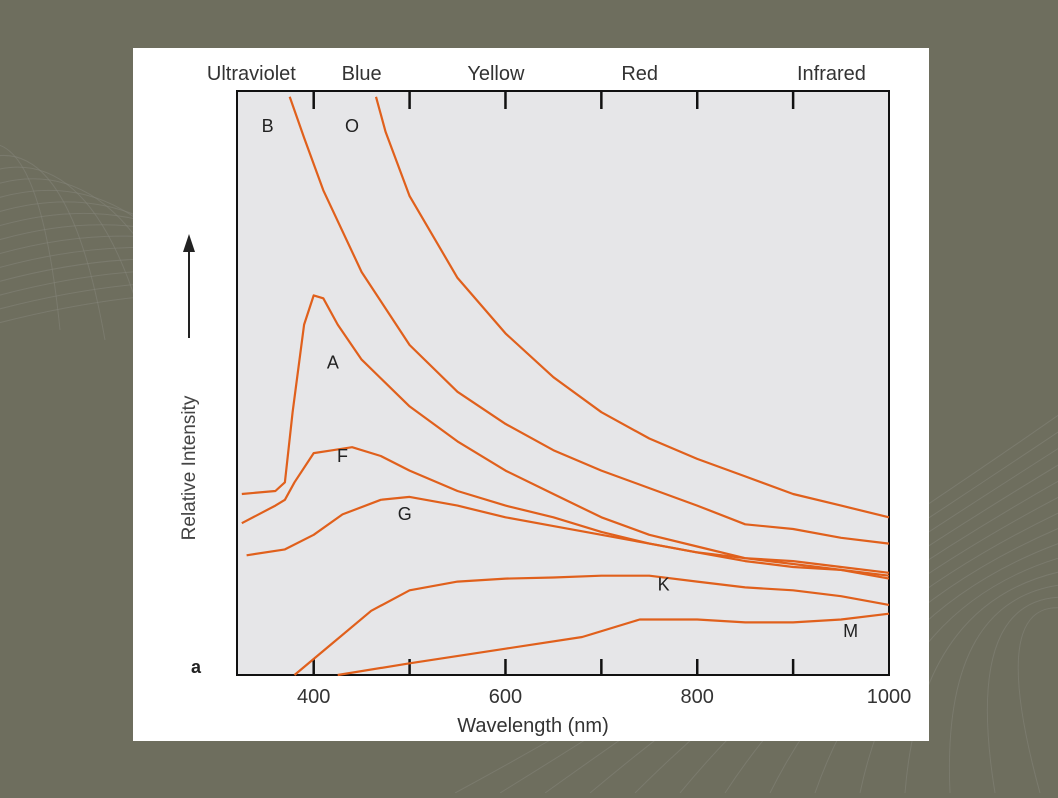 This screenshot has width=1058, height=798. What do you see at coordinates (831, 74) in the screenshot?
I see `band-label: Infrared` at bounding box center [831, 74].